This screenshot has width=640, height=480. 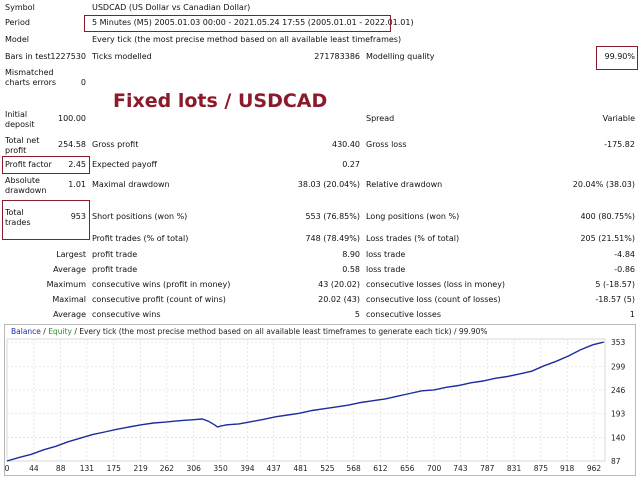 What do you see at coordinates (31, 77) in the screenshot?
I see `mismatched-label: Mismatched charts errors` at bounding box center [31, 77].